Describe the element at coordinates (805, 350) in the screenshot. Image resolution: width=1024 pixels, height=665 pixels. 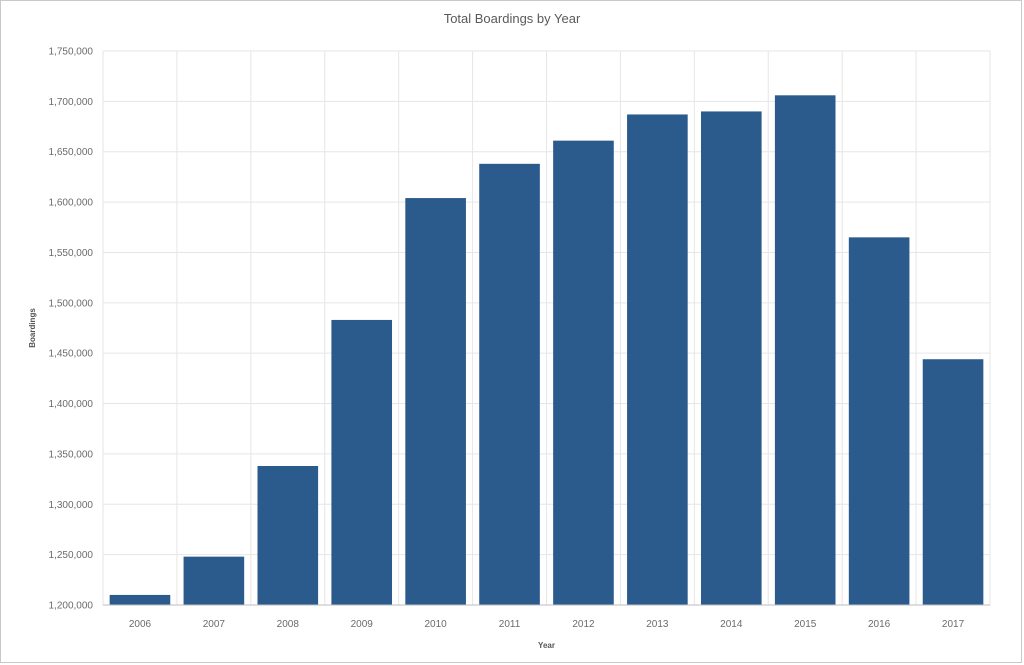
I see `bar-2015` at that location.